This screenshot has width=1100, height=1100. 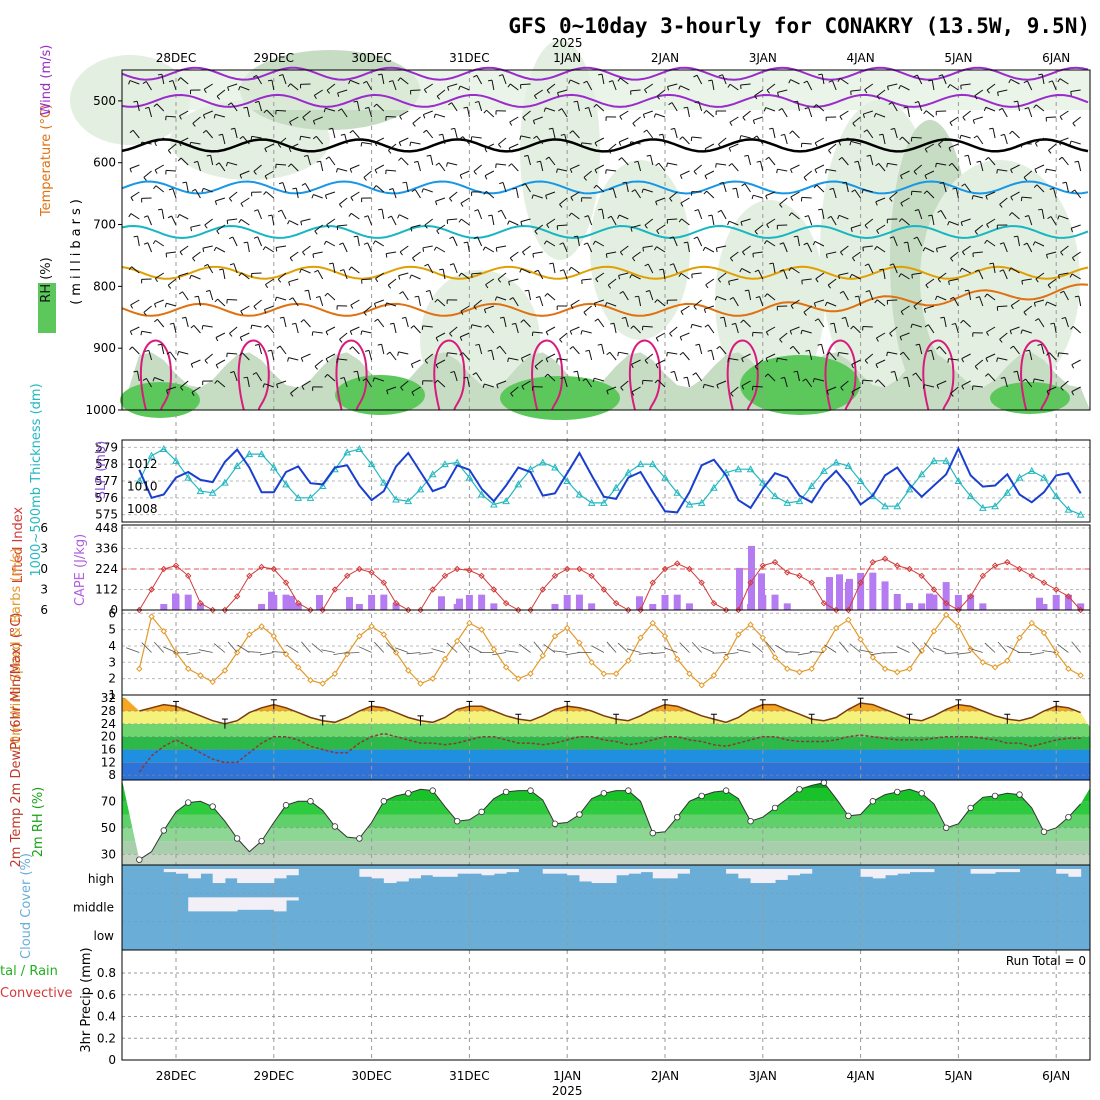 I want to click on date-tick-bottom: 4JAN, so click(x=861, y=1076).